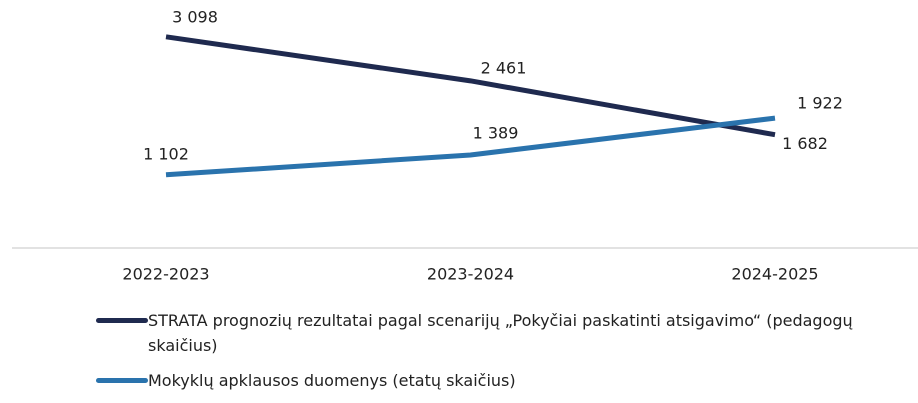 The height and width of the screenshot is (403, 918). What do you see at coordinates (166, 153) in the screenshot?
I see `data-label: 1 102` at bounding box center [166, 153].